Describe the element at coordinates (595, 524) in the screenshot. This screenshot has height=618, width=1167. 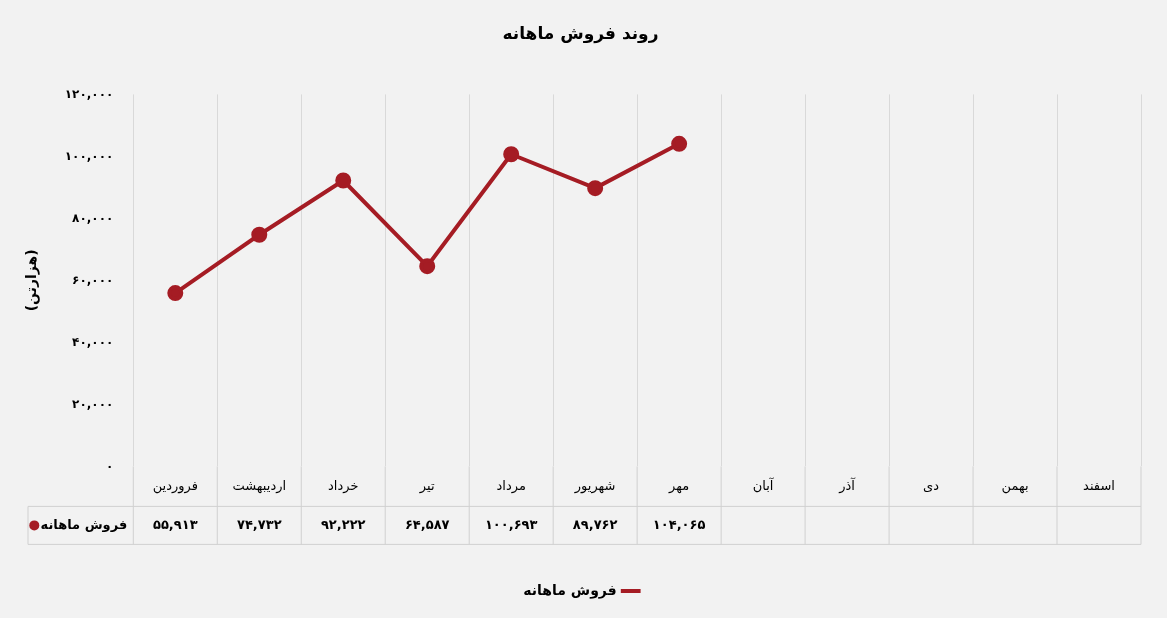
I see `data-label: ۸۹,۷۶۲` at that location.